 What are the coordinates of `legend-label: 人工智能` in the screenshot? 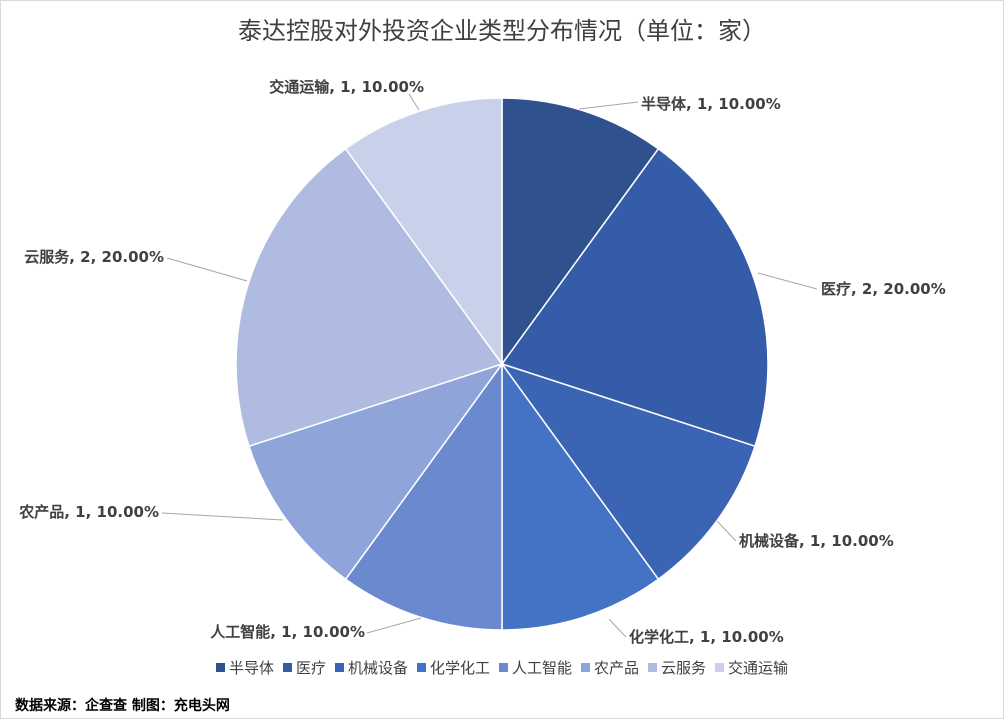 It's located at (542, 668).